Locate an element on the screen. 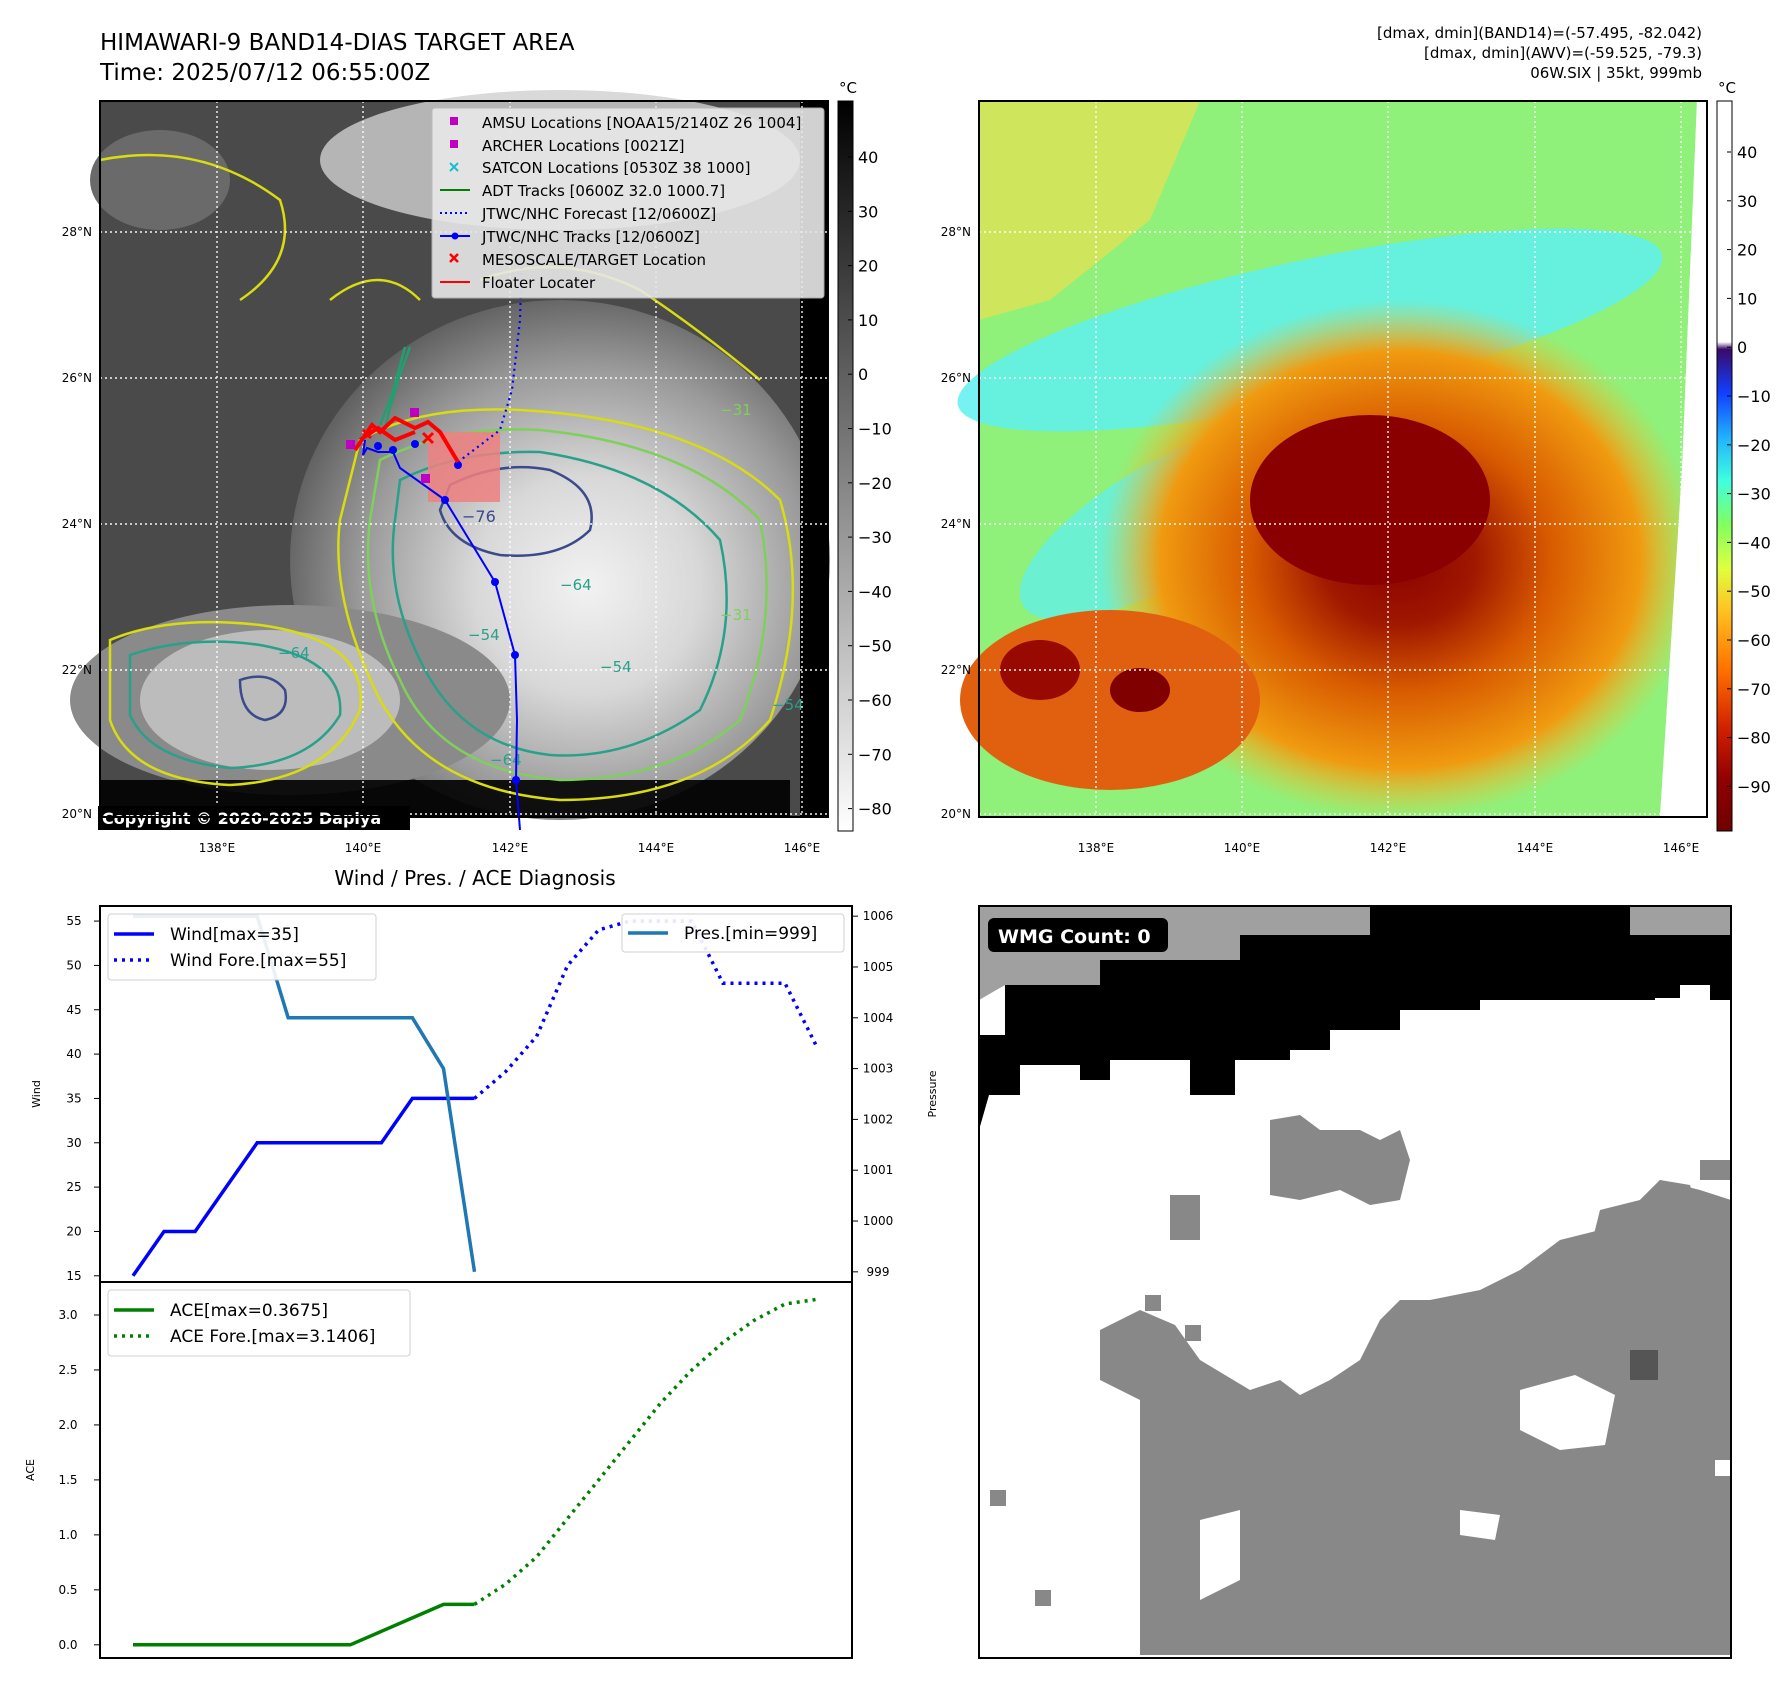  colorbar-tick-label: 30 is located at coordinates (1747, 201).